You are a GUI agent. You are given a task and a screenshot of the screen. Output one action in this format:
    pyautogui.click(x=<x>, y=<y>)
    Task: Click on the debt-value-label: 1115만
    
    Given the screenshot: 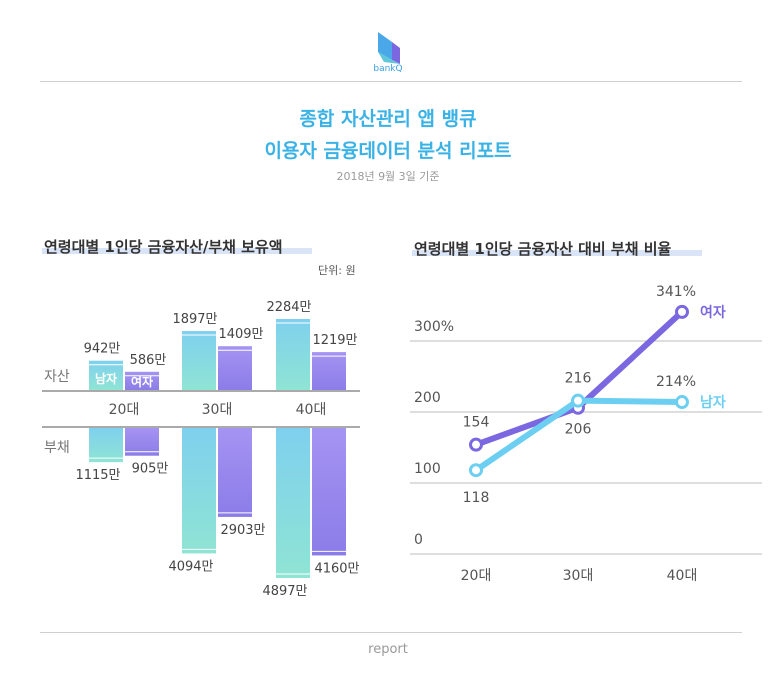 What is the action you would take?
    pyautogui.click(x=97, y=475)
    